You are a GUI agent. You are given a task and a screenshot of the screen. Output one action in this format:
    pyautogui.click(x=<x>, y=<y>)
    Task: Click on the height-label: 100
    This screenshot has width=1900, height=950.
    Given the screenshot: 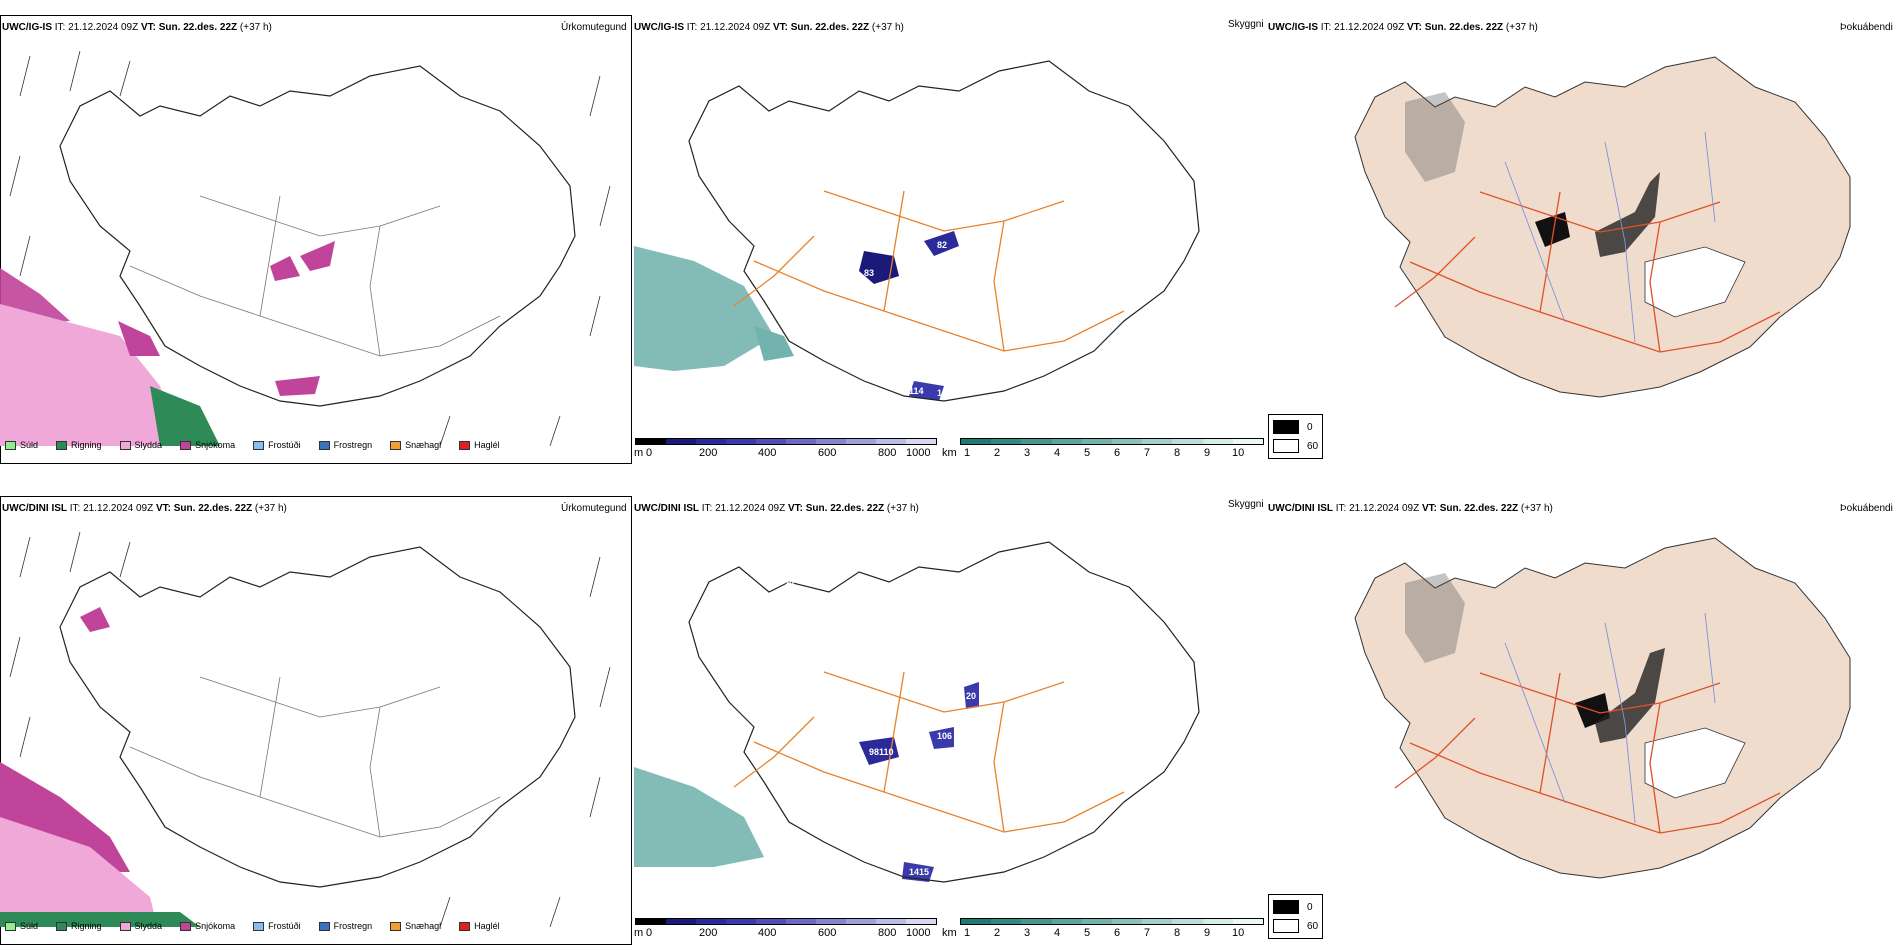 What is the action you would take?
    pyautogui.click(x=766, y=88)
    